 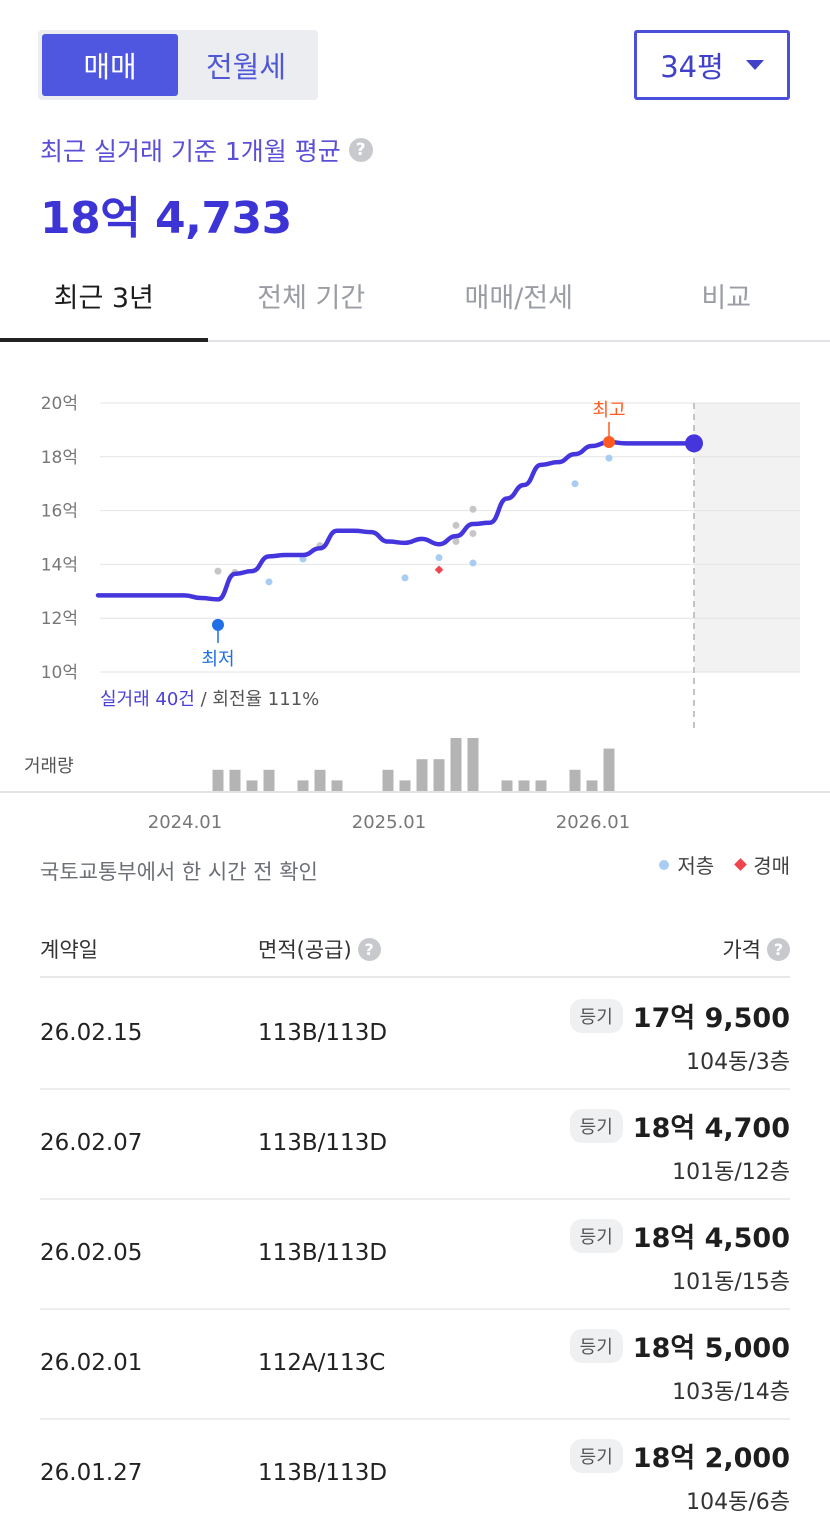 I want to click on y-tick-label: 16억, so click(x=59, y=512).